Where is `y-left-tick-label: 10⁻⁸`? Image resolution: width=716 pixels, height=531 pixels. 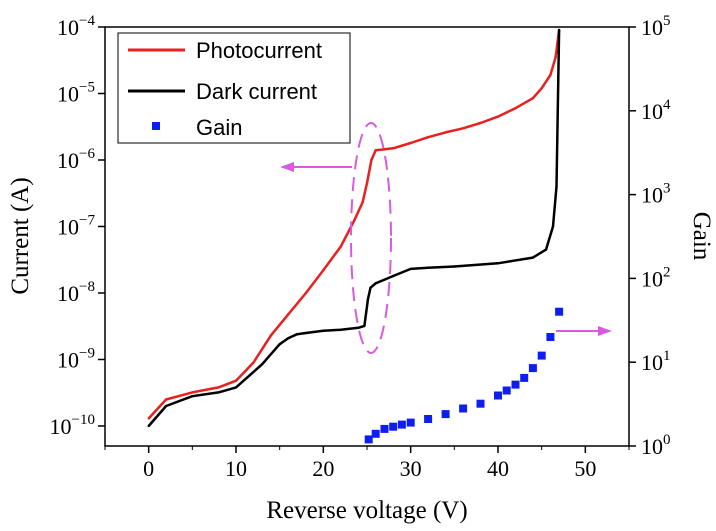
y-left-tick-label: 10⁻⁸ is located at coordinates (76, 292).